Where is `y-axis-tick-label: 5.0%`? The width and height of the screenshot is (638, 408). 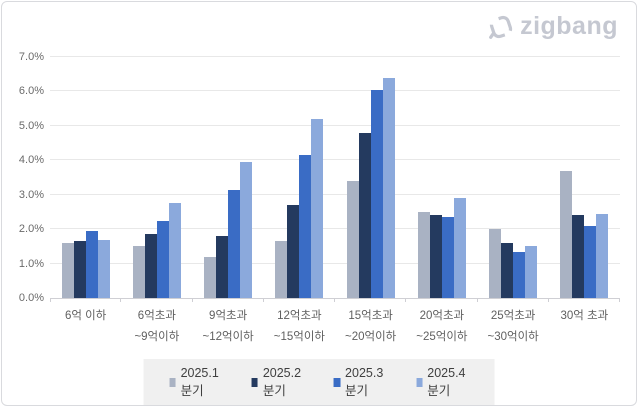 y-axis-tick-label: 5.0% is located at coordinates (31, 125).